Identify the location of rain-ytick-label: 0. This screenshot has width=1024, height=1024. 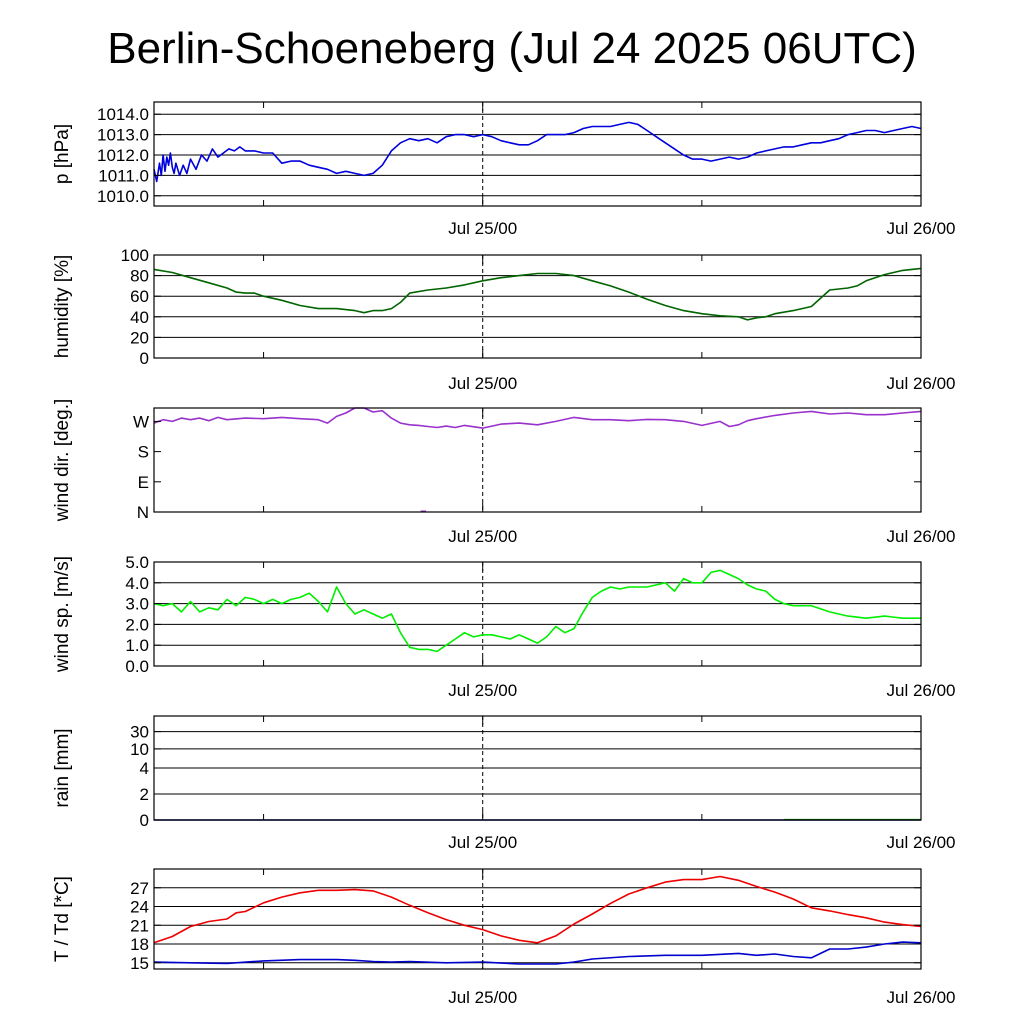
(144, 820).